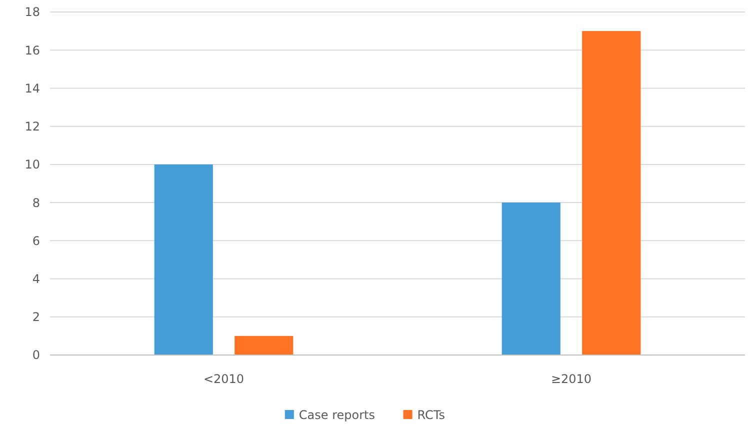  I want to click on legend-label: RCTs, so click(431, 415).